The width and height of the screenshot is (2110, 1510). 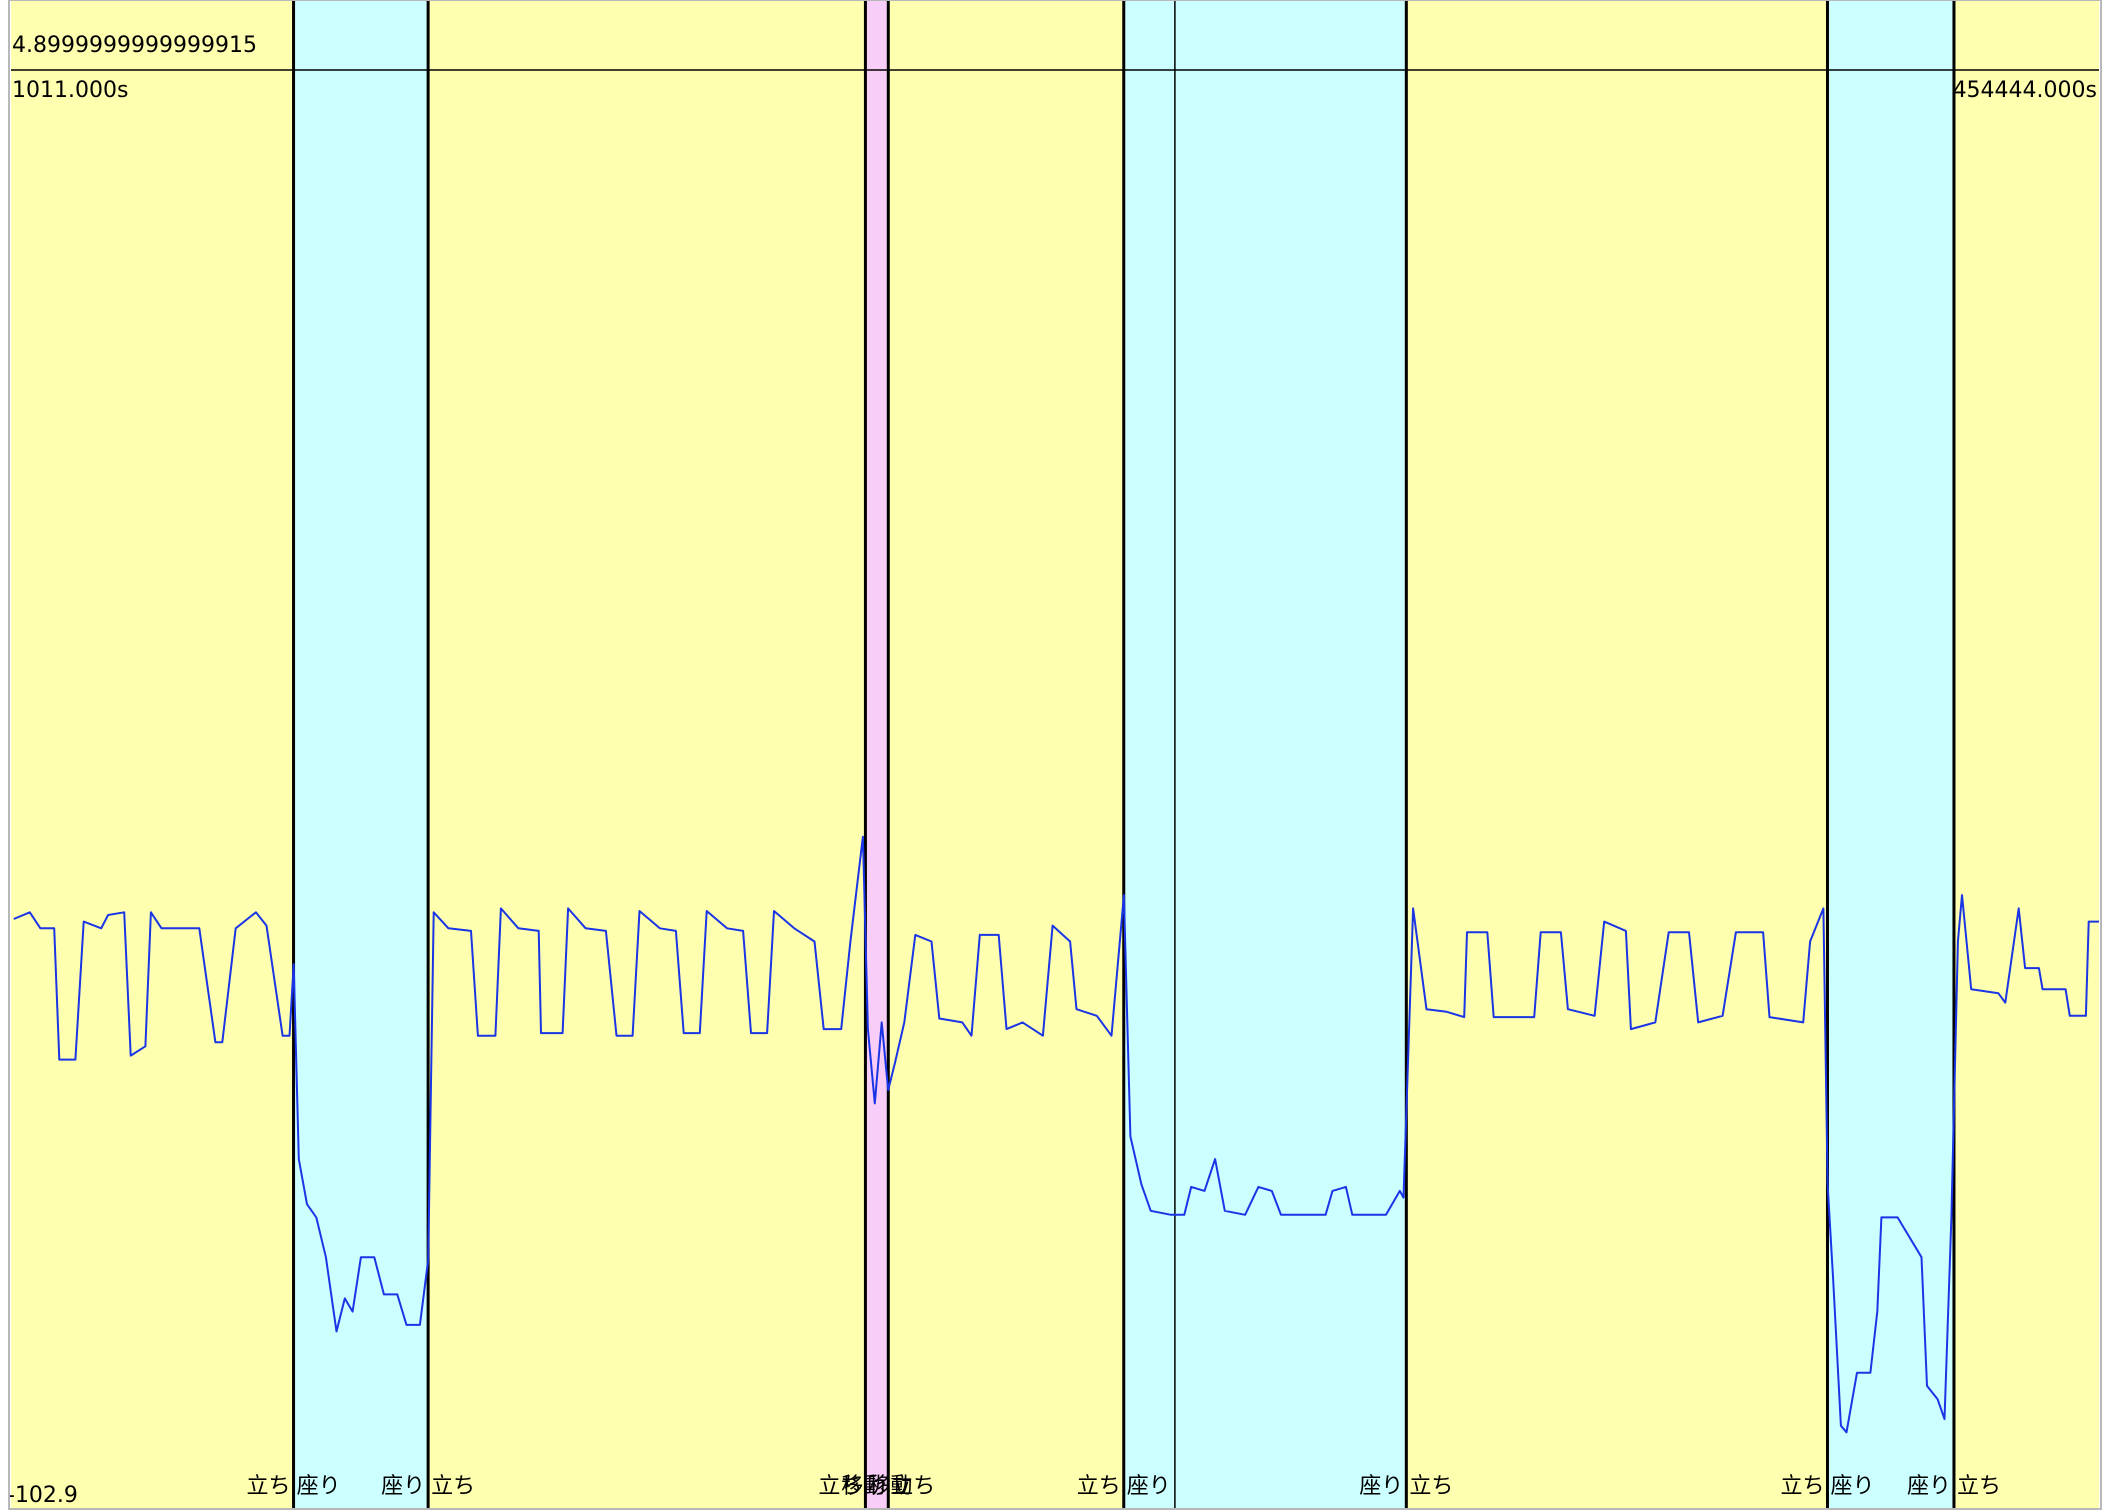 What do you see at coordinates (42, 1495) in the screenshot?
I see `y-tick-label: -102.9` at bounding box center [42, 1495].